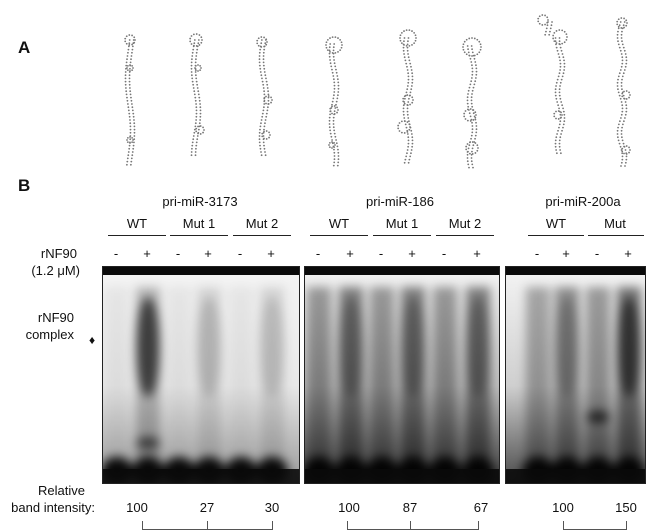  Describe the element at coordinates (615, 223) in the screenshot. I see `variant-label: Mut` at that location.